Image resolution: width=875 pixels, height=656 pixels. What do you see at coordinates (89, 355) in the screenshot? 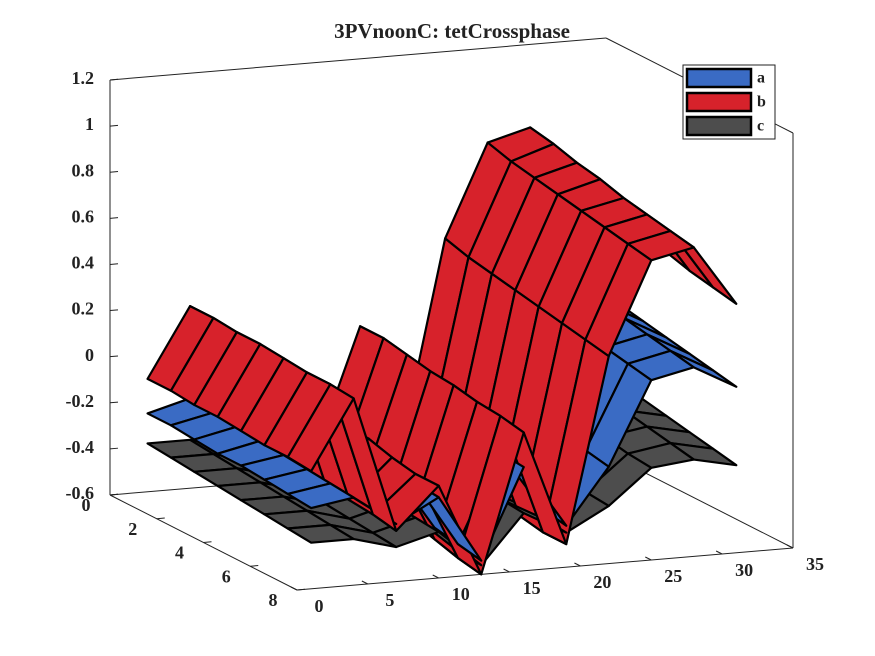
I see `z-tick-label: 0` at bounding box center [89, 355].